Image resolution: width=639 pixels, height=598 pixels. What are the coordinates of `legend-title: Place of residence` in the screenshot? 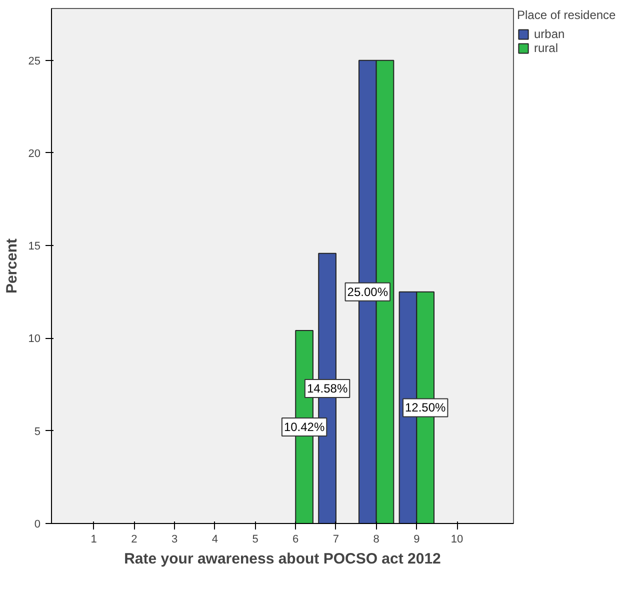 It's located at (566, 15).